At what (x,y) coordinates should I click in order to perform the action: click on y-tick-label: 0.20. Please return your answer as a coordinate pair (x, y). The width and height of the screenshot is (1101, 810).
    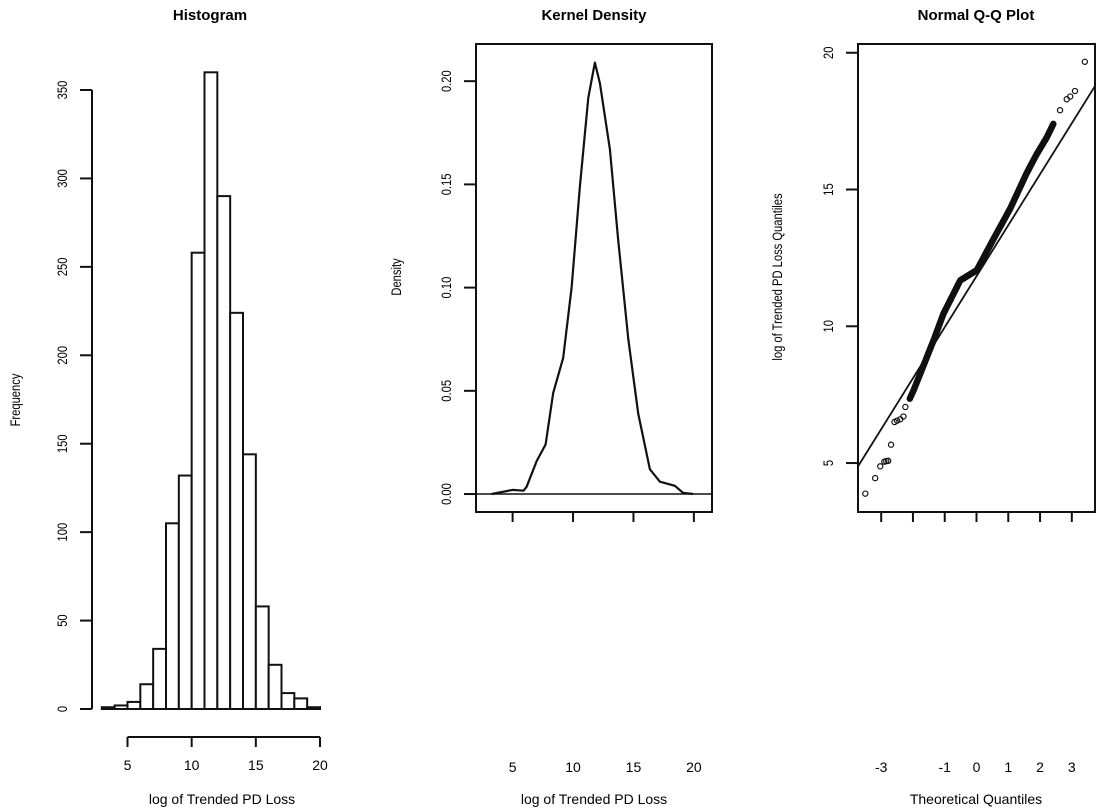
    Looking at the image, I should click on (446, 81).